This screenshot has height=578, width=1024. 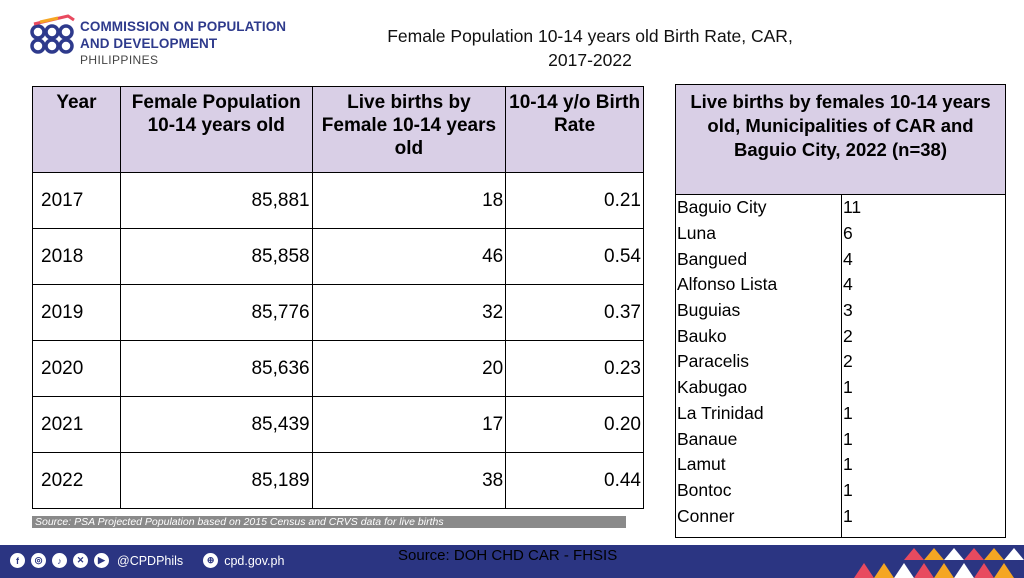 What do you see at coordinates (76, 129) in the screenshot?
I see `col-header-year: Year` at bounding box center [76, 129].